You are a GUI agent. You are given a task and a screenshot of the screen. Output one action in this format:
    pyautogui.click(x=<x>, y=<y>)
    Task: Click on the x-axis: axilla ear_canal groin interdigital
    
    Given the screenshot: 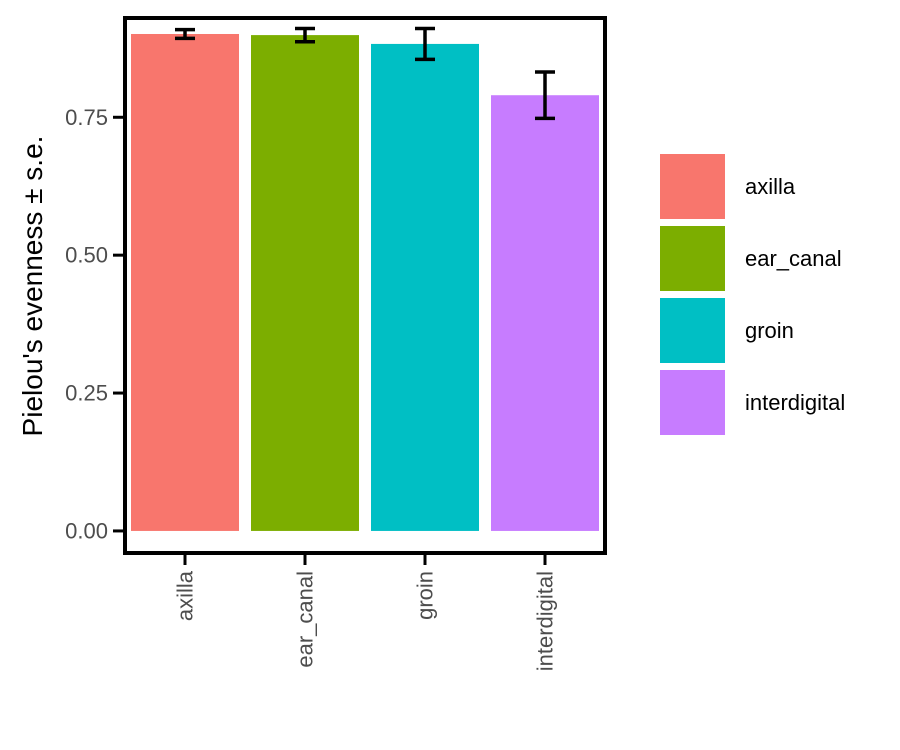 What is the action you would take?
    pyautogui.click(x=365, y=613)
    